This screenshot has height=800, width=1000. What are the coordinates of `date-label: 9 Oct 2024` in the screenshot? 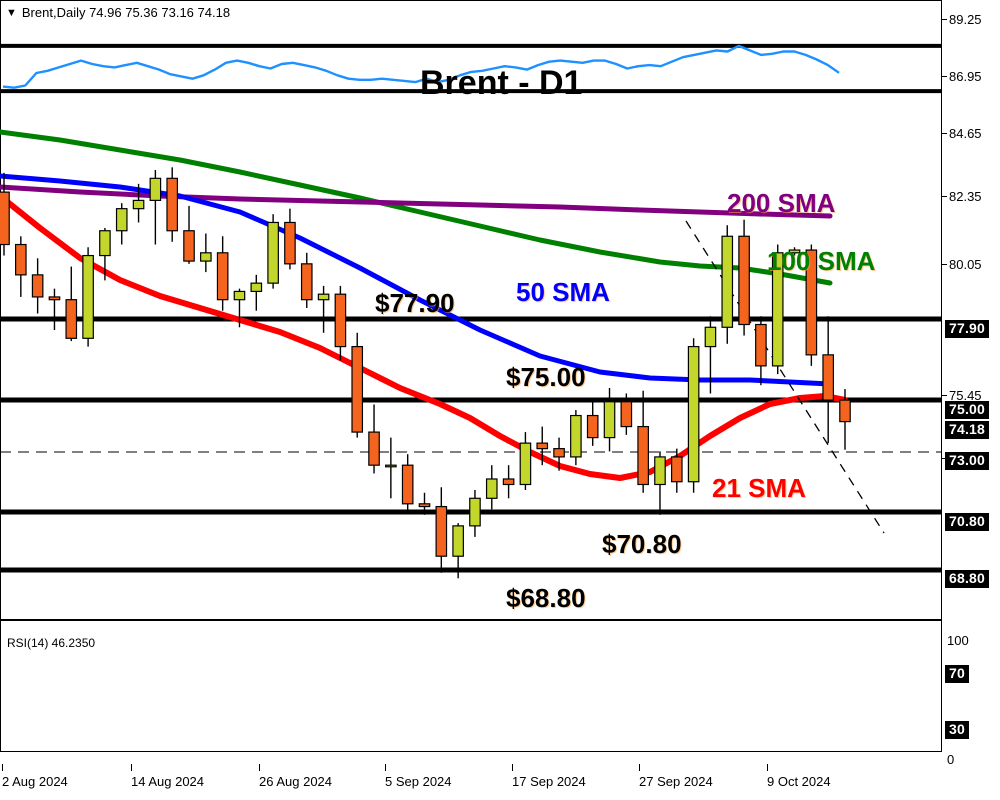 It's located at (799, 781).